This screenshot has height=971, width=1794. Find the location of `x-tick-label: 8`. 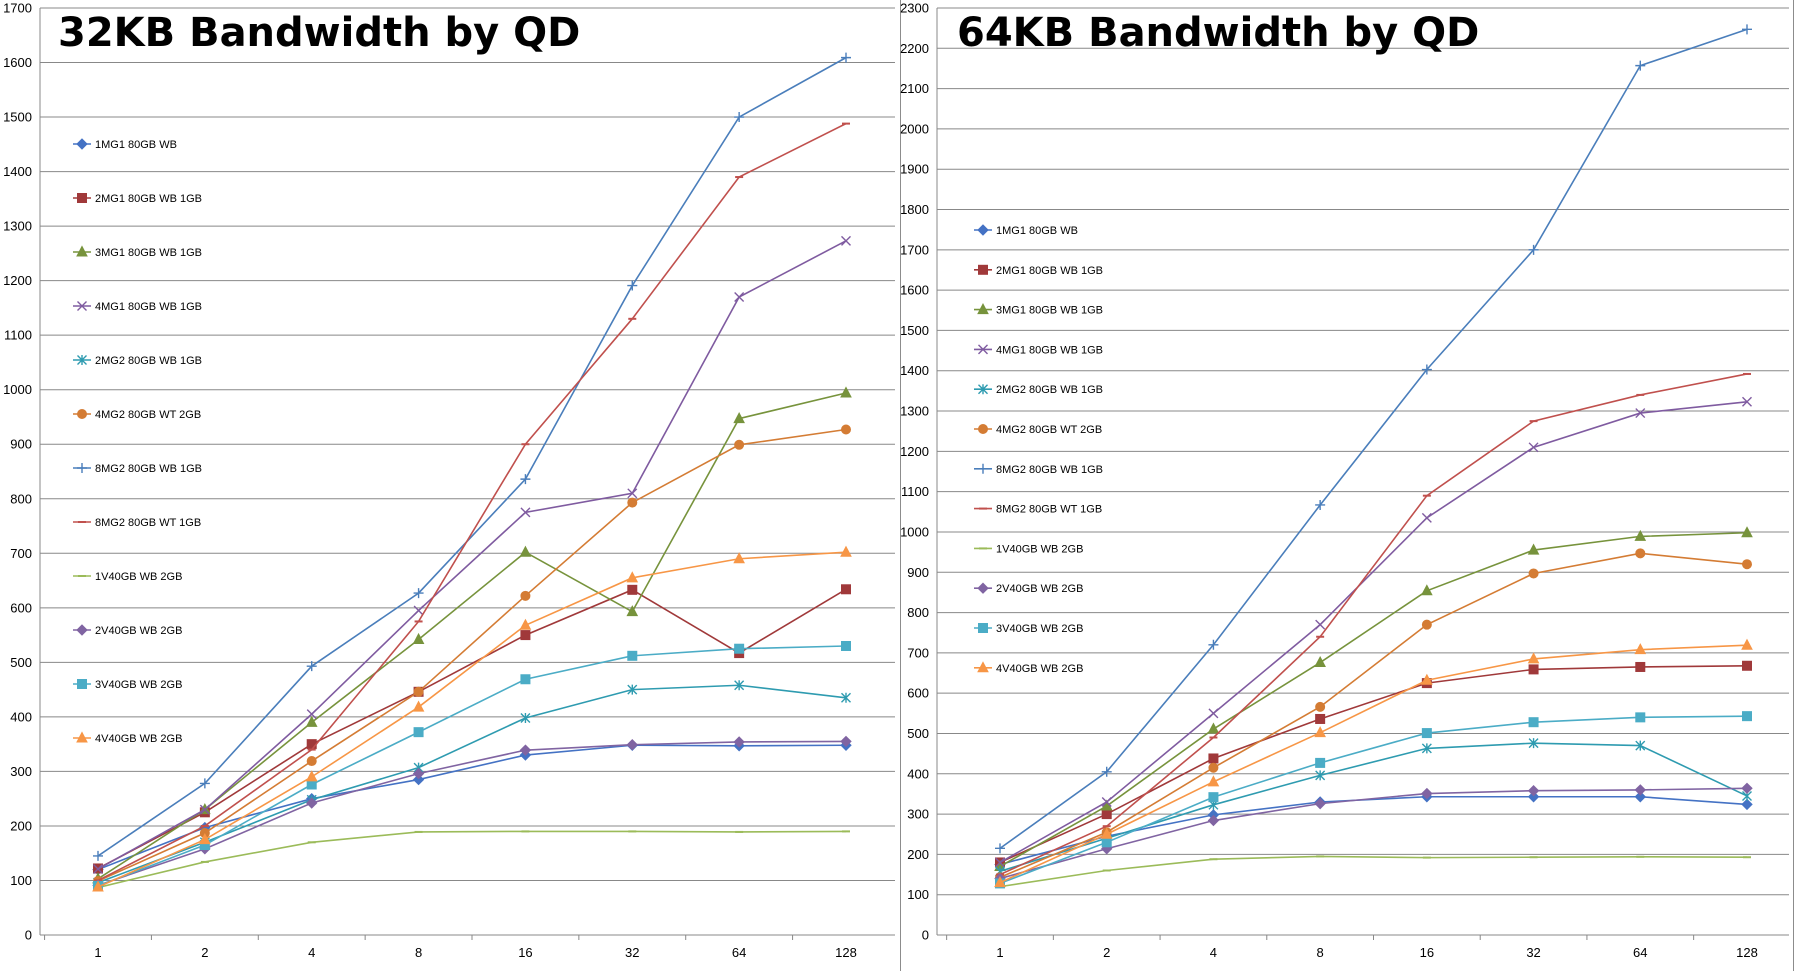

x-tick-label: 8 is located at coordinates (1320, 952).